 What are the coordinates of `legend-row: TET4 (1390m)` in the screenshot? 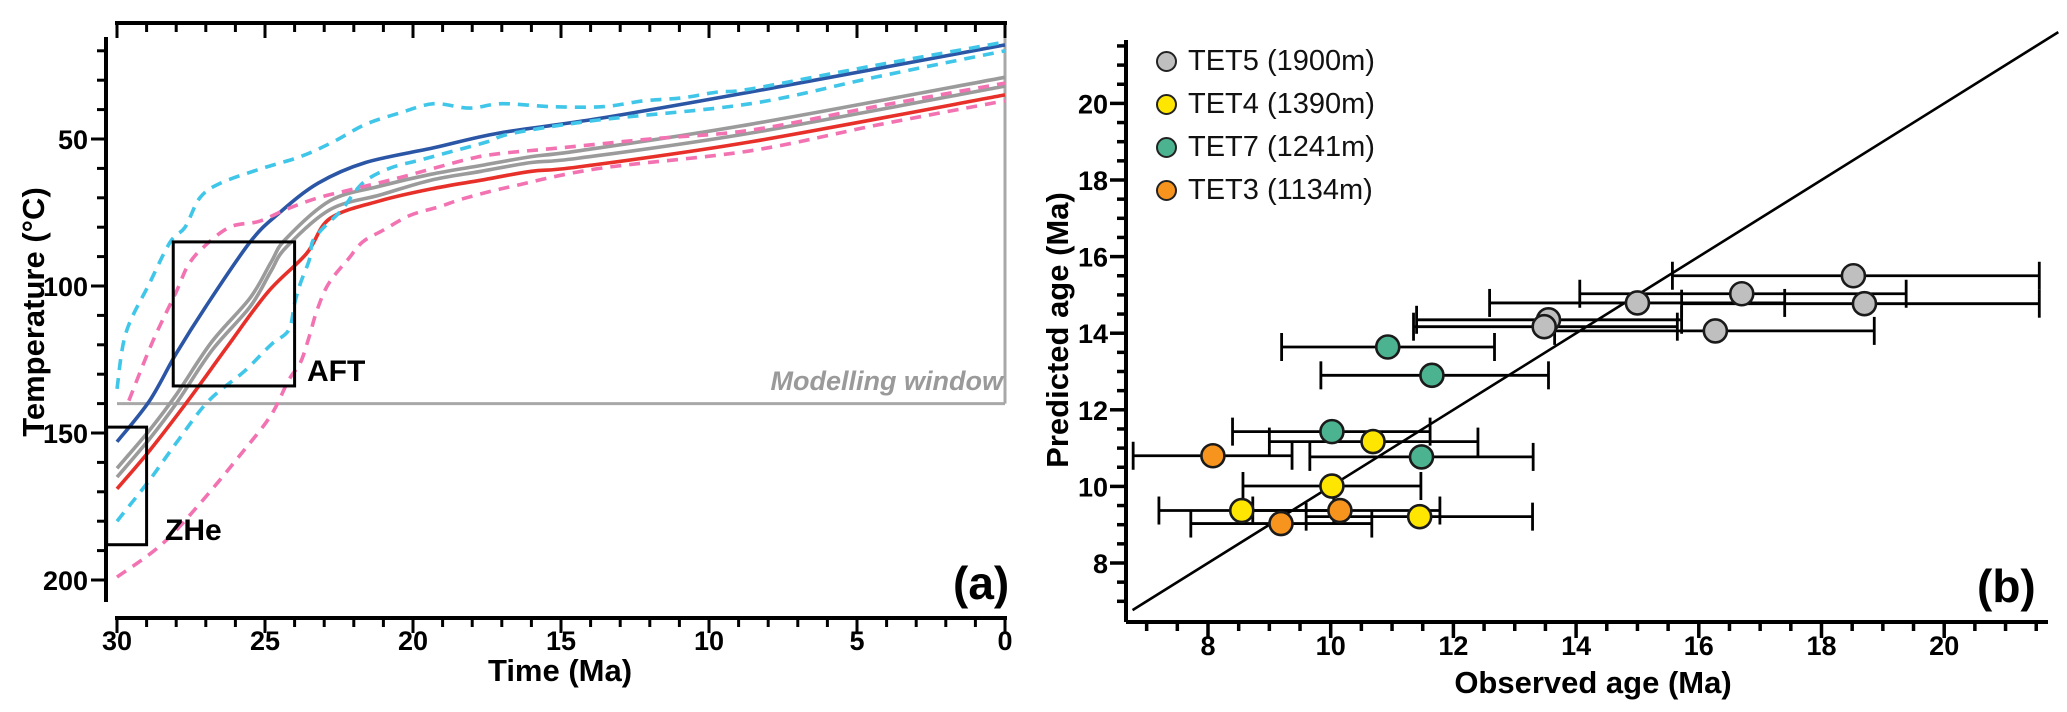 It's located at (1265, 104).